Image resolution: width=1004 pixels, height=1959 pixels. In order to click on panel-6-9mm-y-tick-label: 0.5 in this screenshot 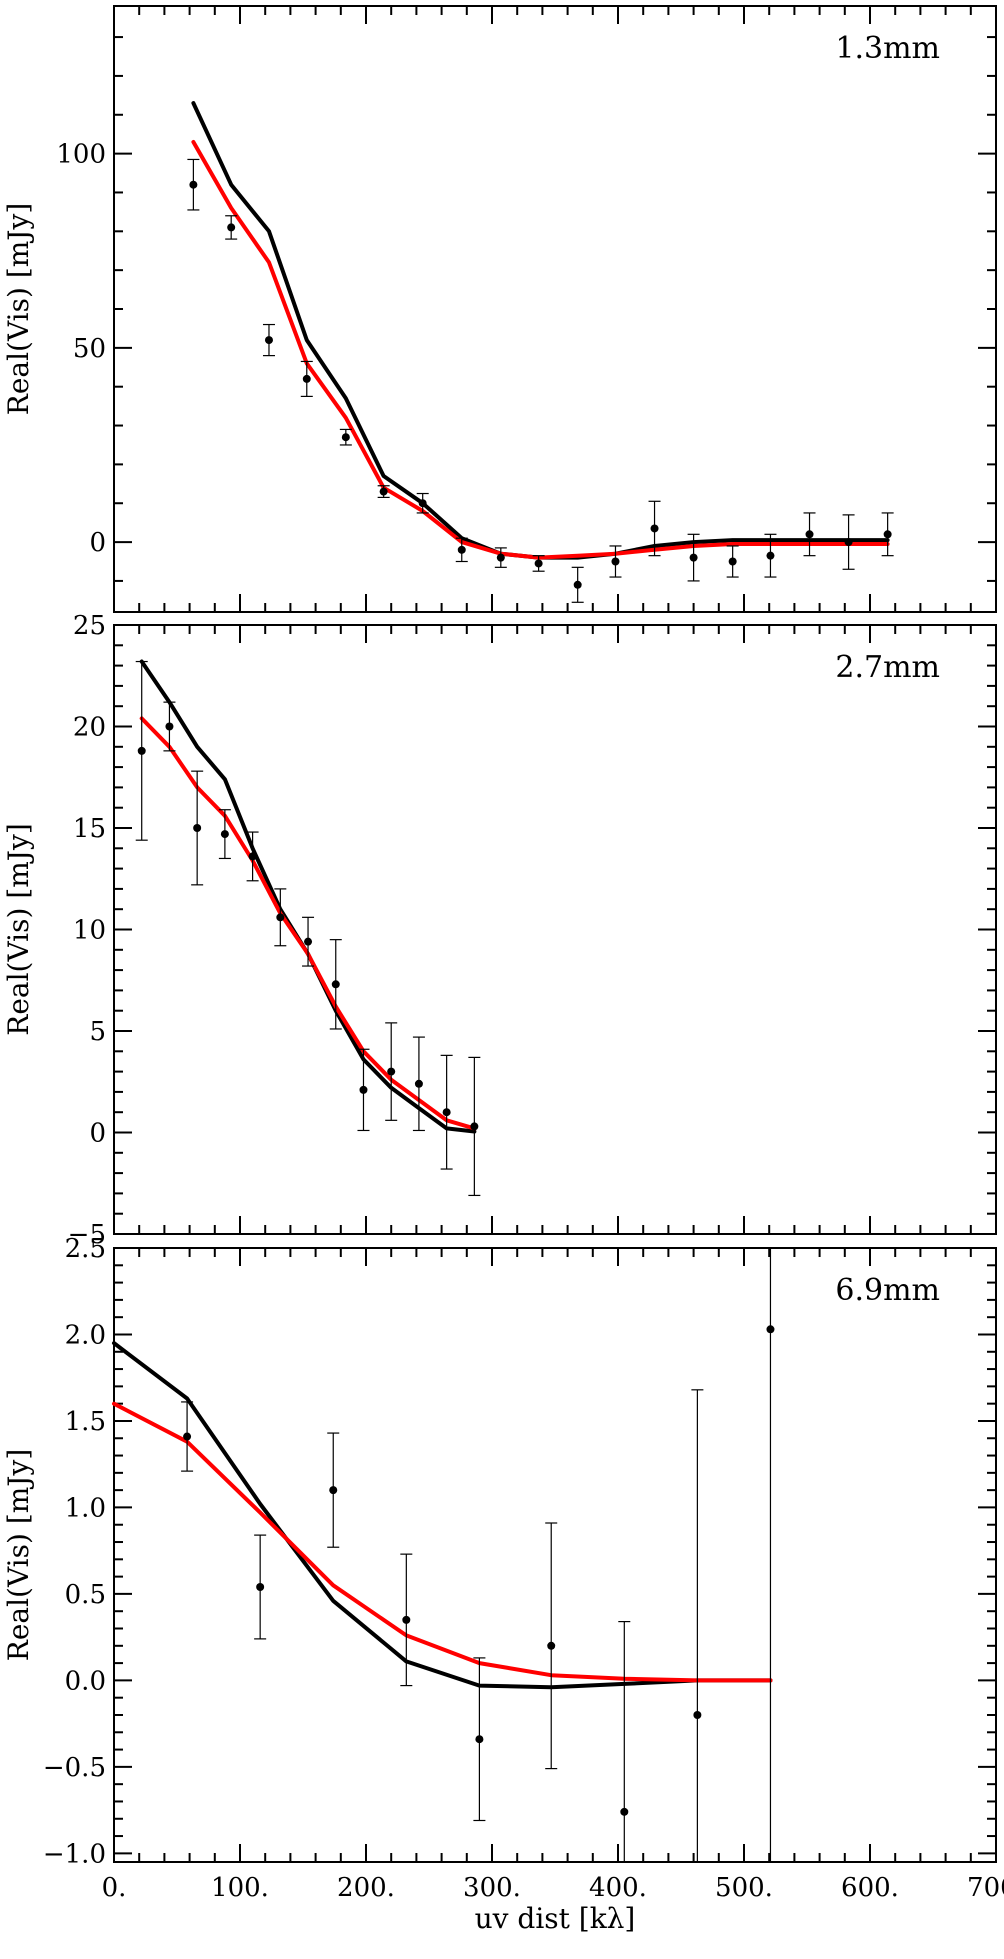, I will do `click(85, 1595)`.